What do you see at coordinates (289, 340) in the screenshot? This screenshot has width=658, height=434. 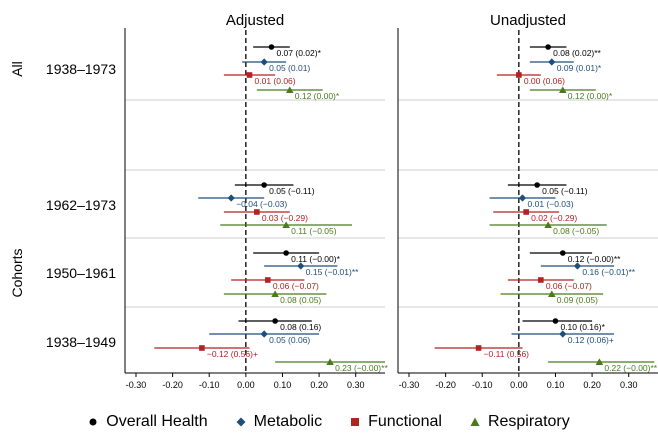 I see `metabolic-data-label: 0.05 (0.06)` at bounding box center [289, 340].